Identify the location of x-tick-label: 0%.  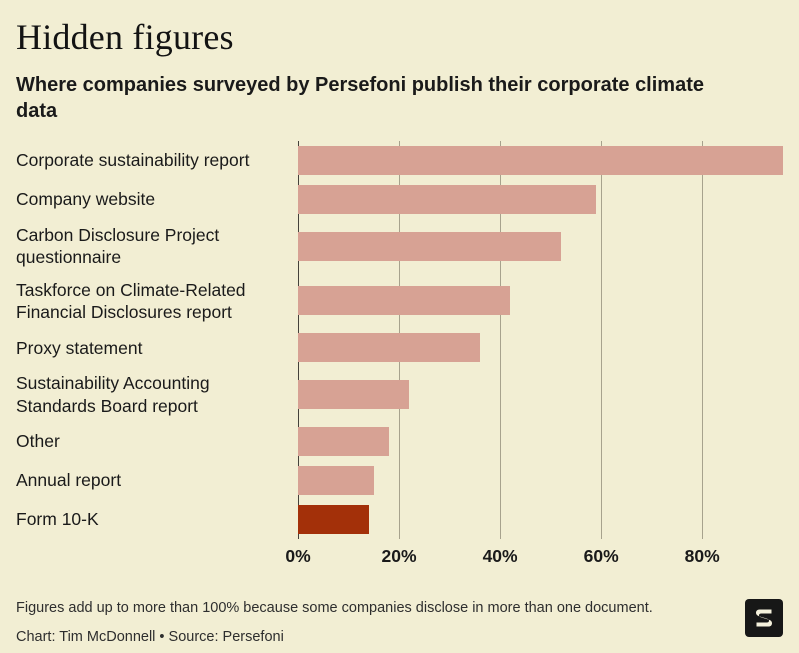
(298, 556).